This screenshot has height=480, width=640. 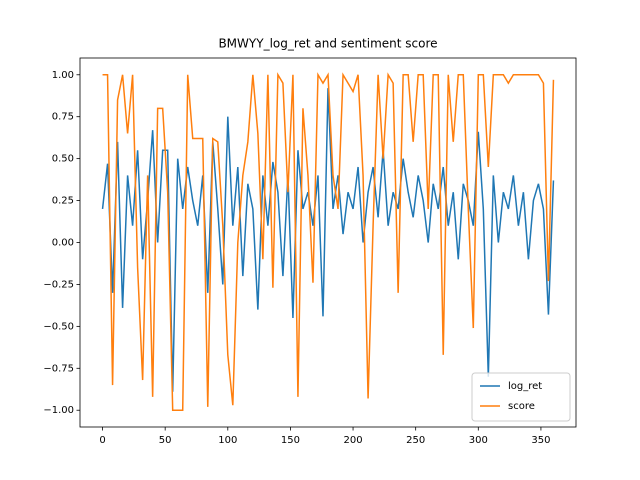 What do you see at coordinates (227, 440) in the screenshot?
I see `x-tick-label: 100` at bounding box center [227, 440].